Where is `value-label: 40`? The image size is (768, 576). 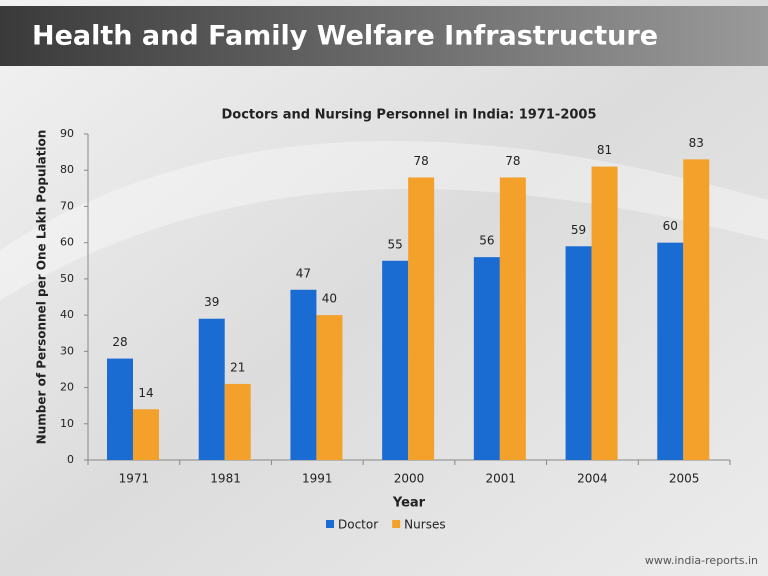 value-label: 40 is located at coordinates (329, 299).